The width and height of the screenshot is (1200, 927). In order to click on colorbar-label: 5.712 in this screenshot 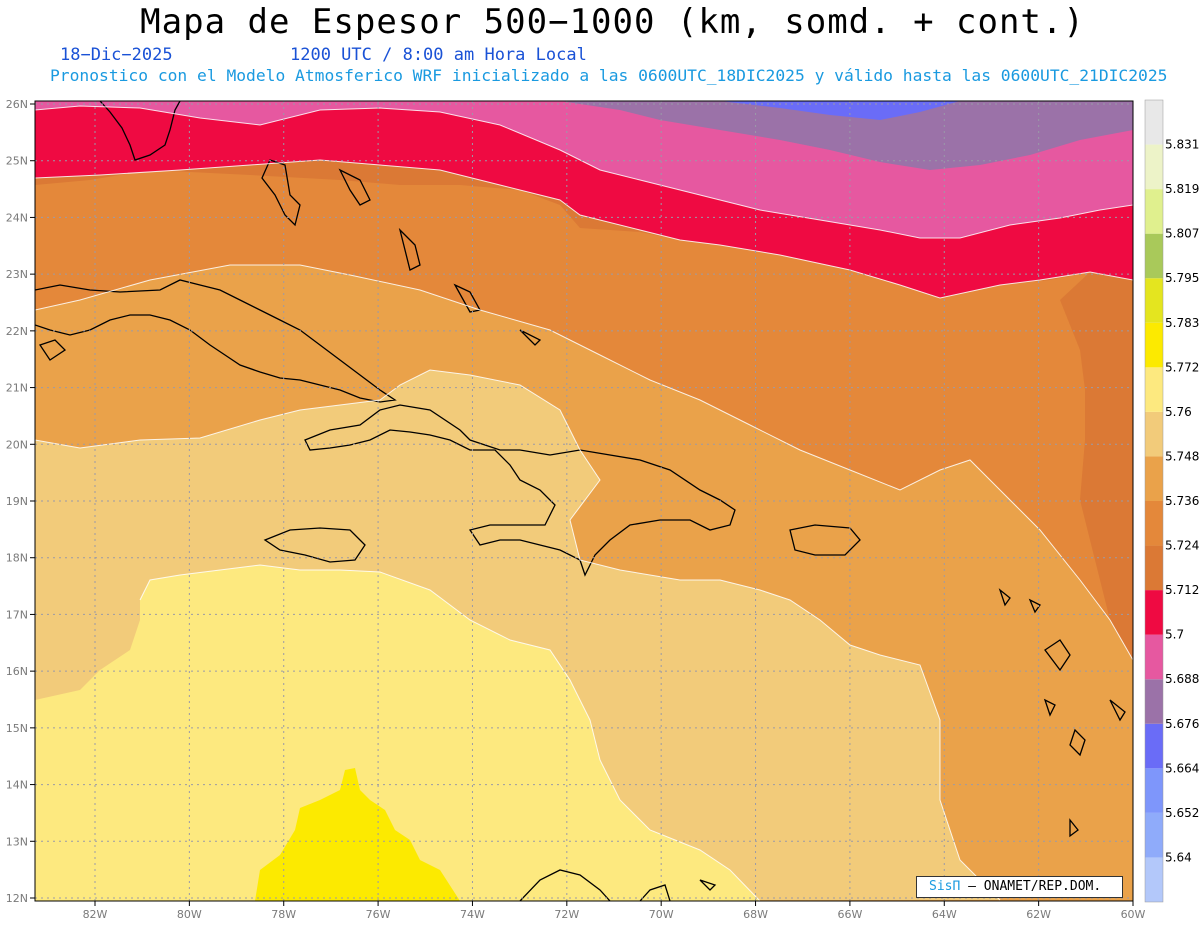, I will do `click(1182, 590)`.